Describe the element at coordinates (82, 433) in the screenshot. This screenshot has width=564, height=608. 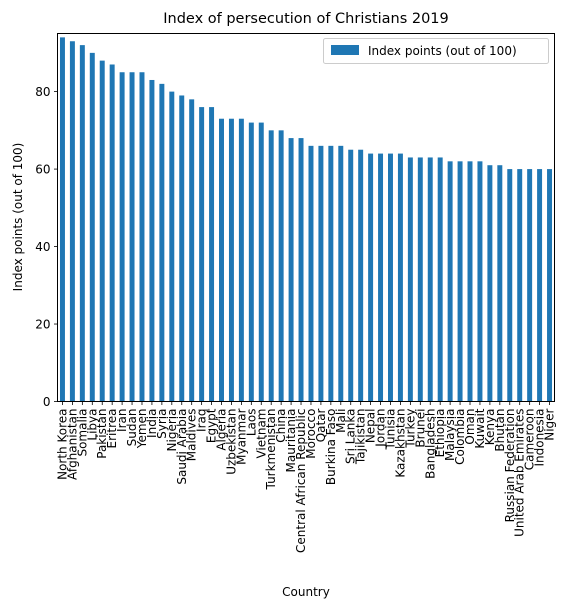
I see `x-tick-label: Somalia` at that location.